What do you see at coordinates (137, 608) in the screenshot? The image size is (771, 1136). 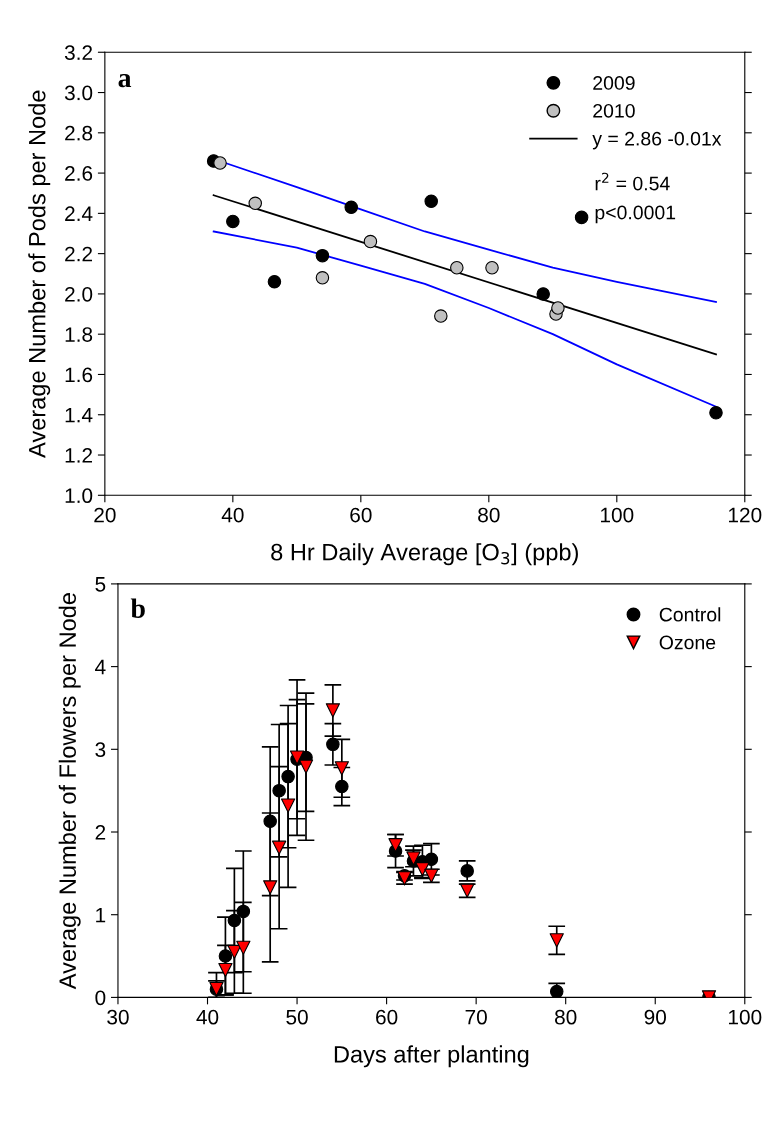 I see `annotation: b` at bounding box center [137, 608].